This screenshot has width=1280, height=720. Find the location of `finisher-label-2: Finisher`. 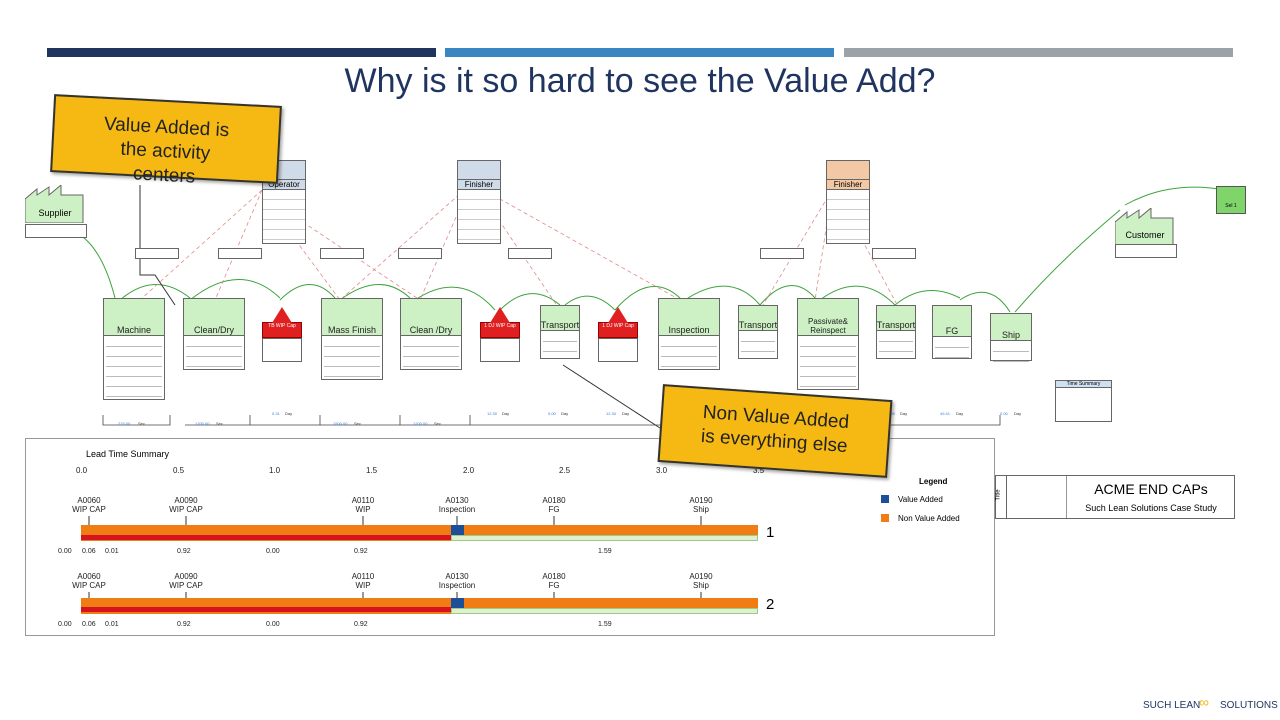

finisher-label-2: Finisher is located at coordinates (848, 185).